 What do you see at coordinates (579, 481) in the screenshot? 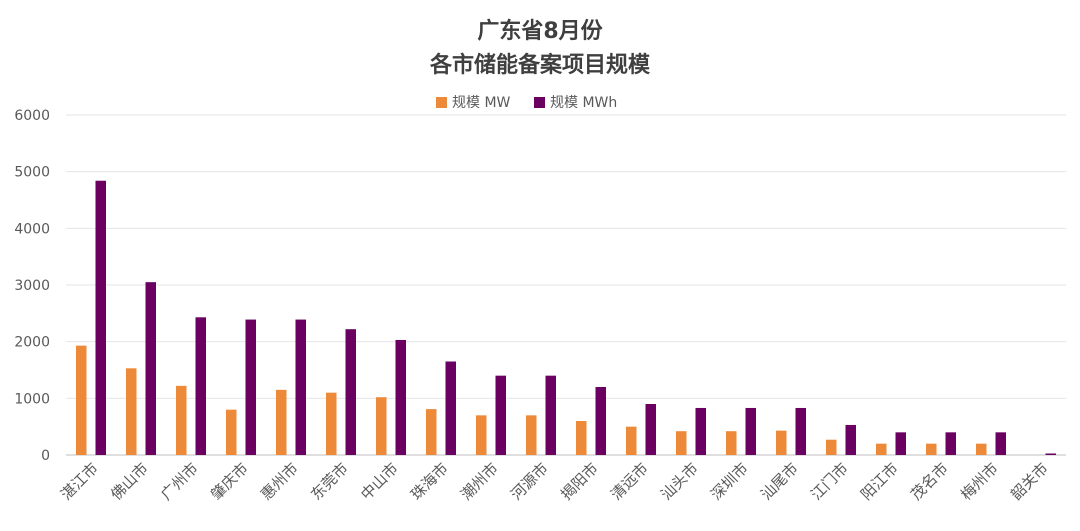
I see `x-tick-label: 揭阳市` at bounding box center [579, 481].